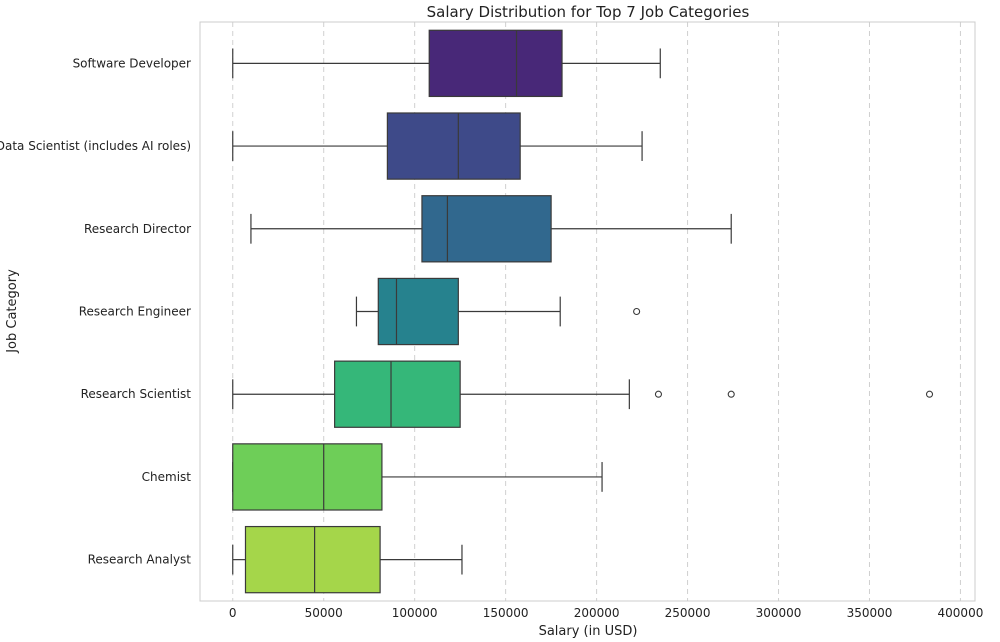 Image resolution: width=1000 pixels, height=642 pixels. Describe the element at coordinates (95, 146) in the screenshot. I see `y-category-label: Data Scientist (includes AI roles)` at that location.